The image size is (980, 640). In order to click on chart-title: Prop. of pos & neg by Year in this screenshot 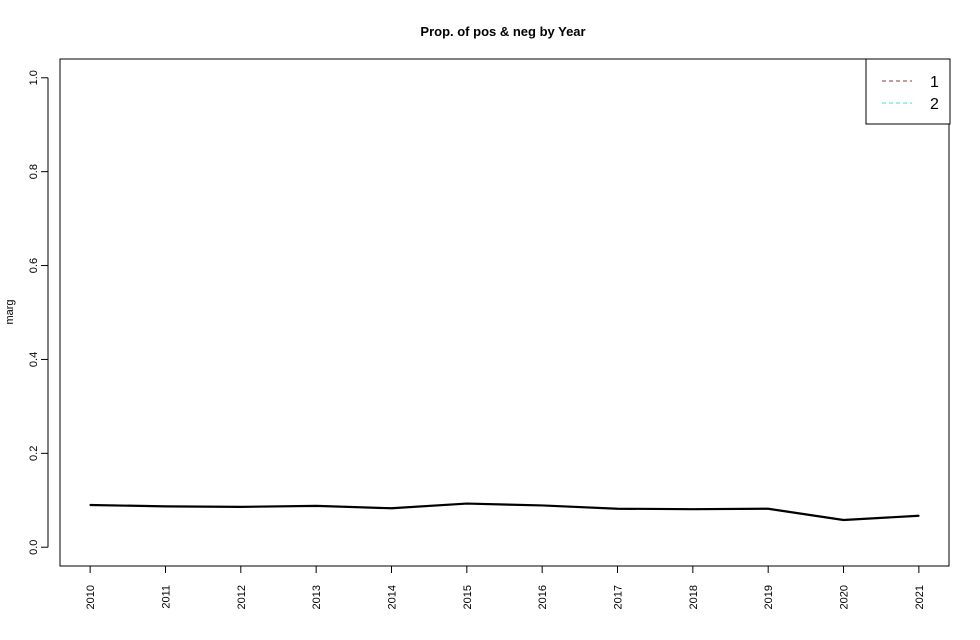, I will do `click(502, 31)`.